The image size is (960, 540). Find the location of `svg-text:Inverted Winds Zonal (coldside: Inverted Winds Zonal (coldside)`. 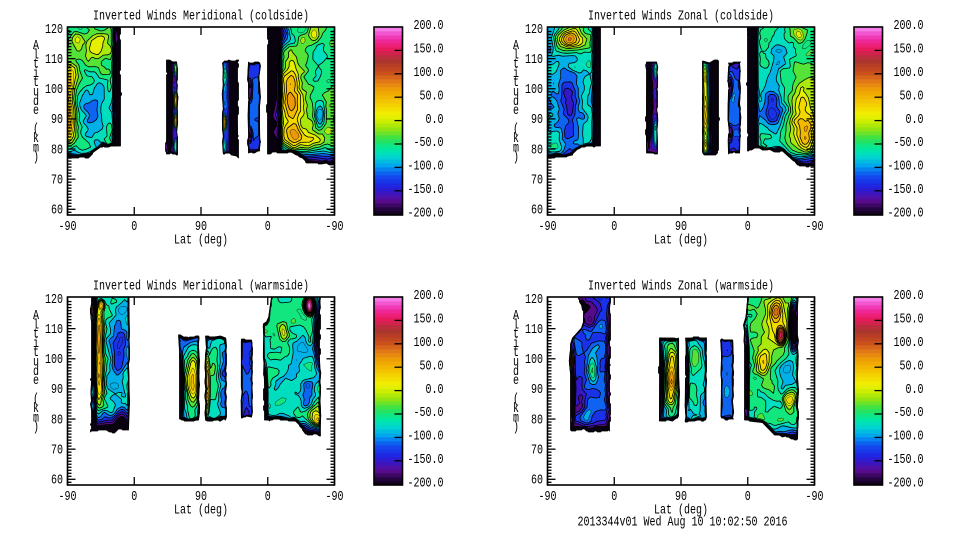

svg-text:Inverted Winds Zonal (coldside: Inverted Winds Zonal (coldside) is located at coordinates (681, 16).